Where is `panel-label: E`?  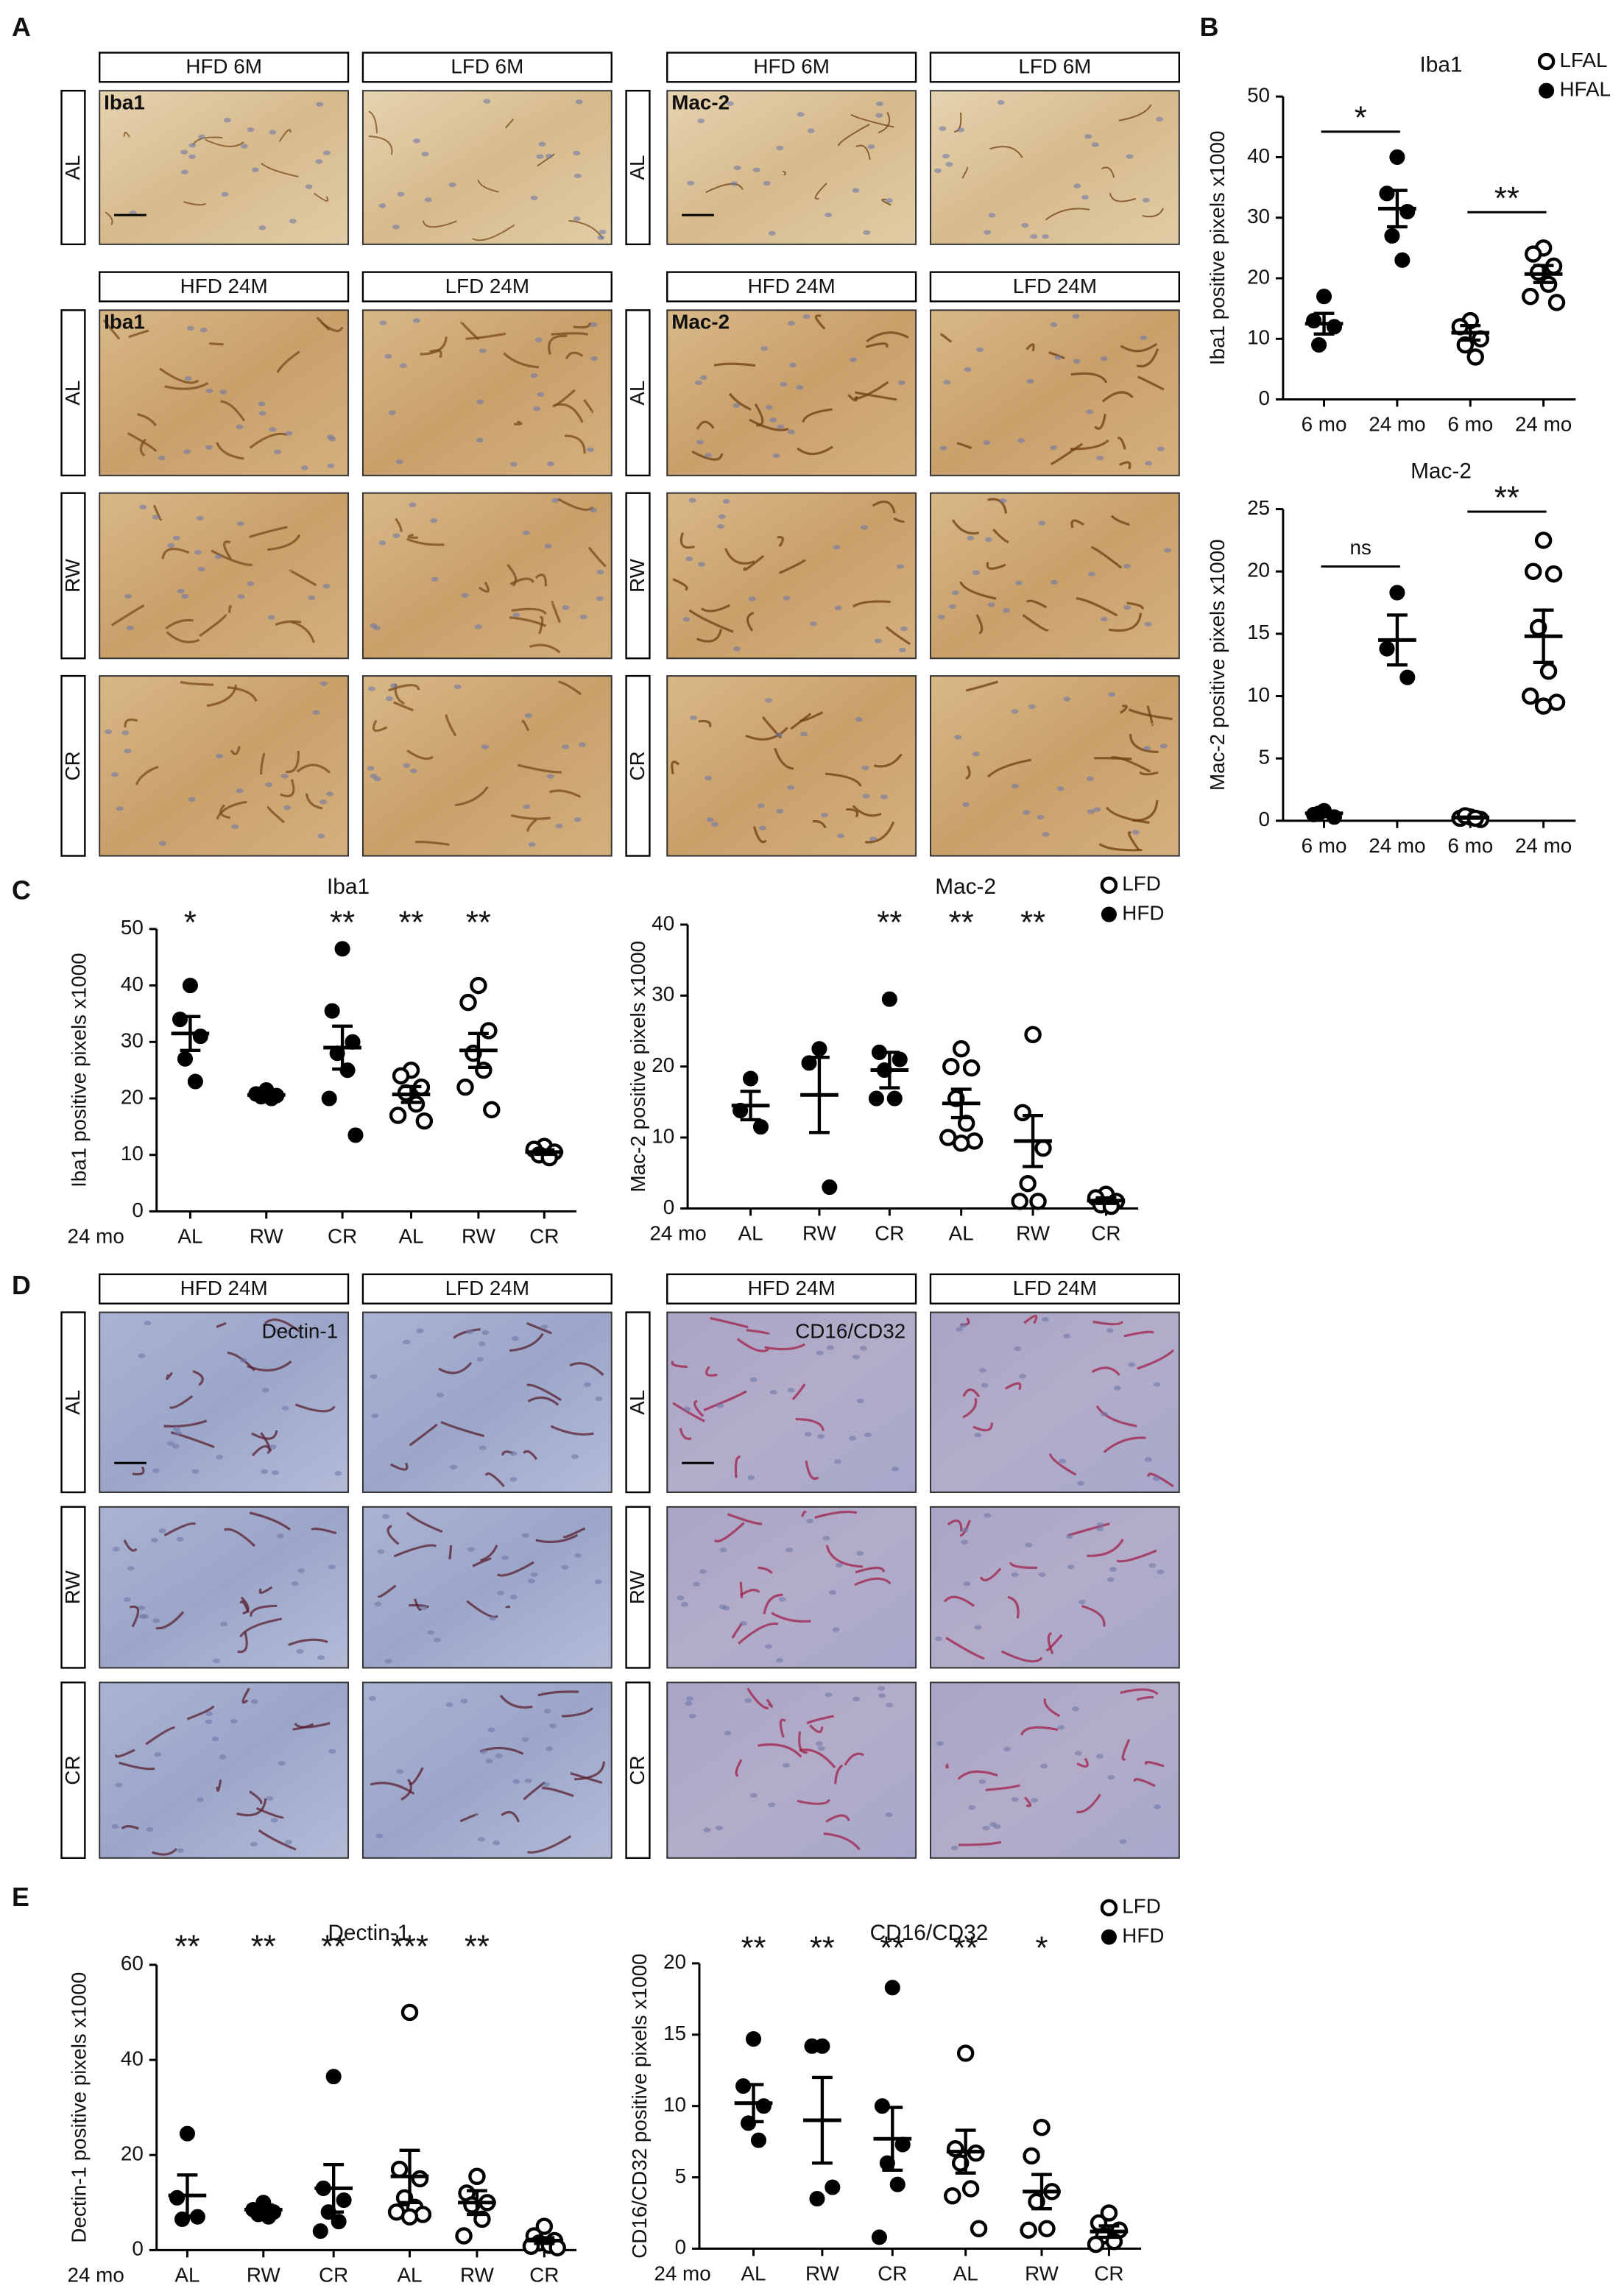 panel-label: E is located at coordinates (20, 1897).